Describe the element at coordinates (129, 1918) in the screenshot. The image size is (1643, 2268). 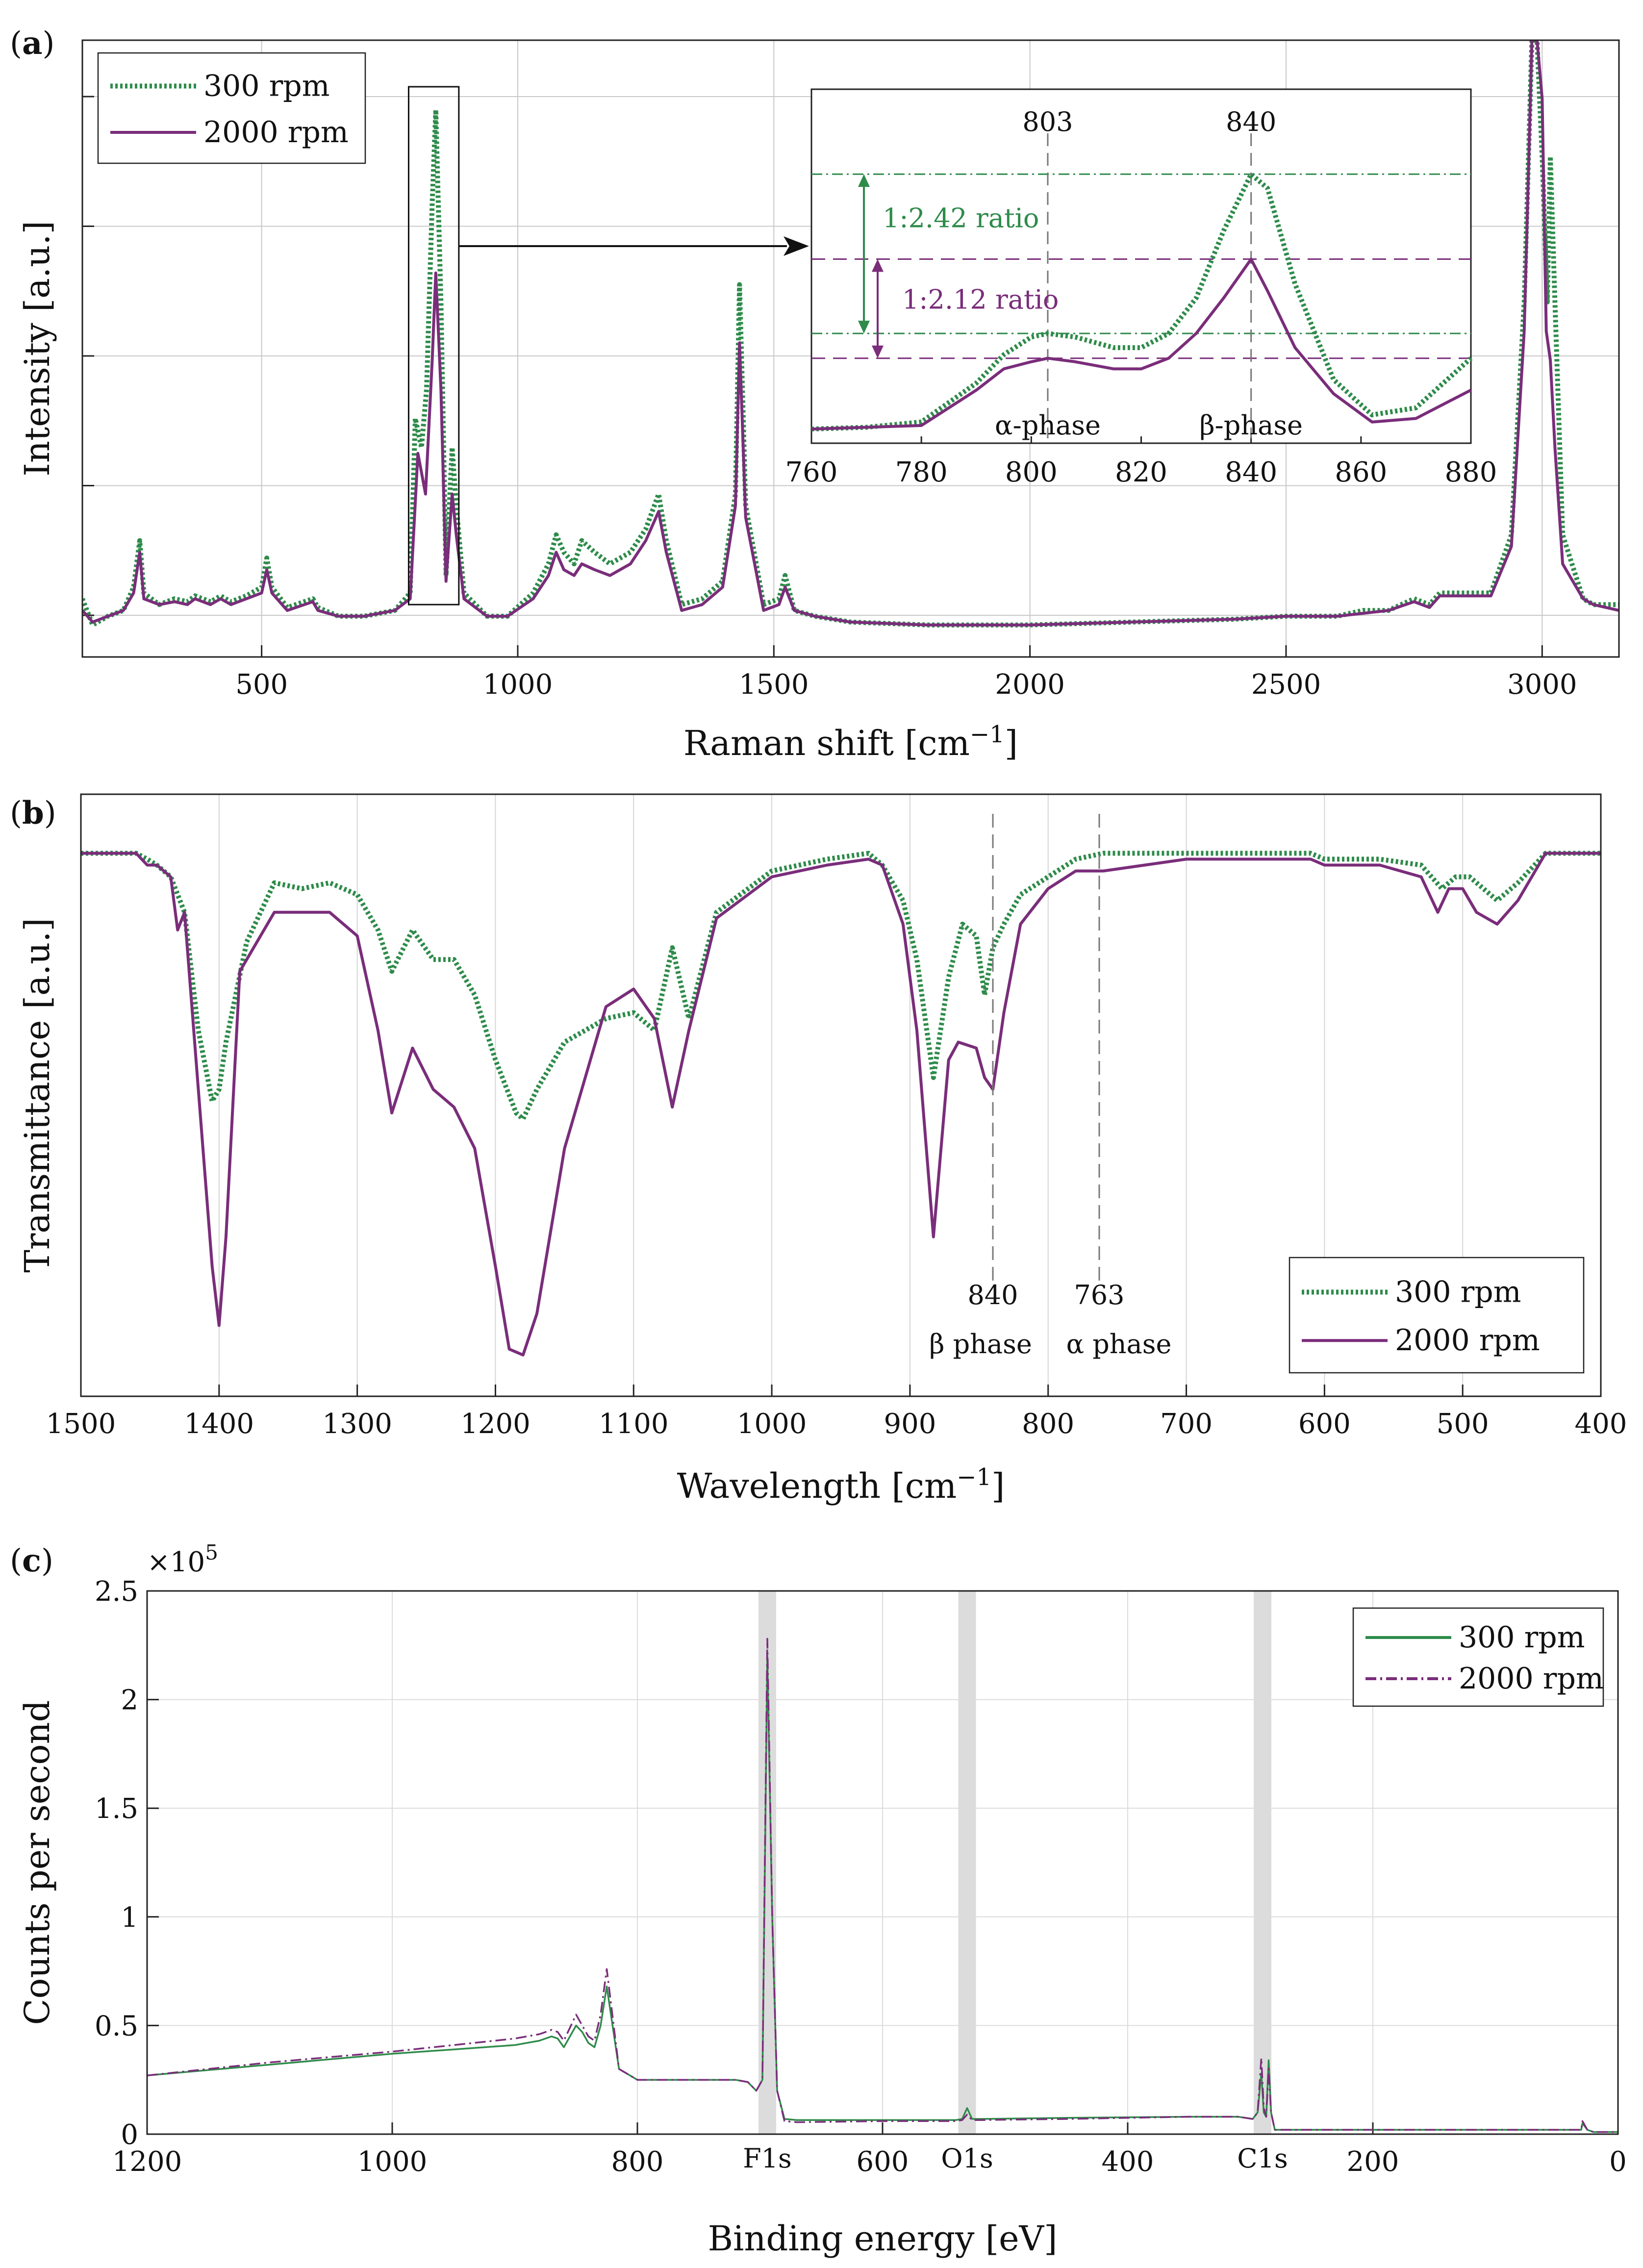
I see `panel-c-ytick-label: 1` at that location.